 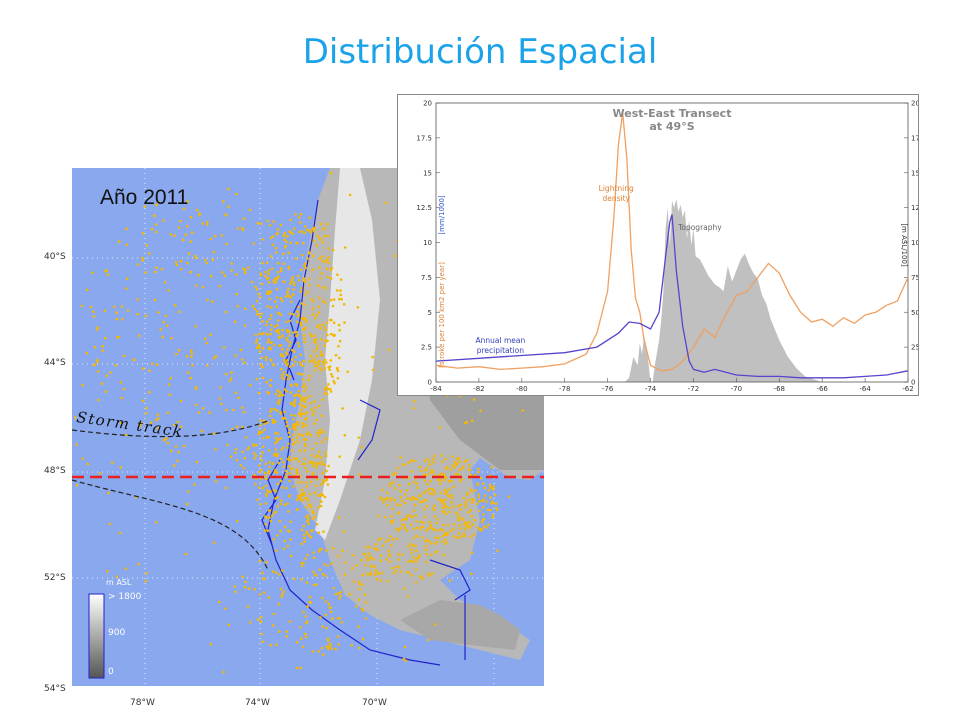 I want to click on year-label: Año 2011, so click(x=144, y=197).